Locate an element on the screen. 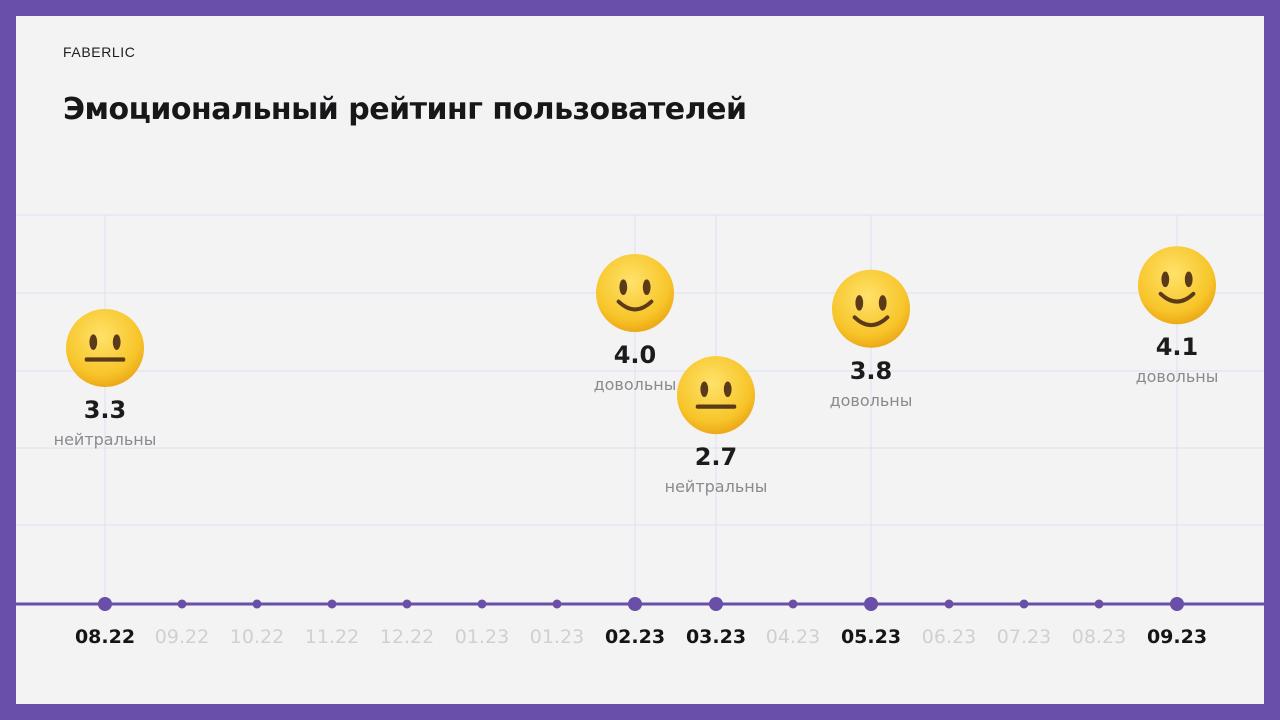 The height and width of the screenshot is (720, 1280). tick-label: 09.22 is located at coordinates (182, 637).